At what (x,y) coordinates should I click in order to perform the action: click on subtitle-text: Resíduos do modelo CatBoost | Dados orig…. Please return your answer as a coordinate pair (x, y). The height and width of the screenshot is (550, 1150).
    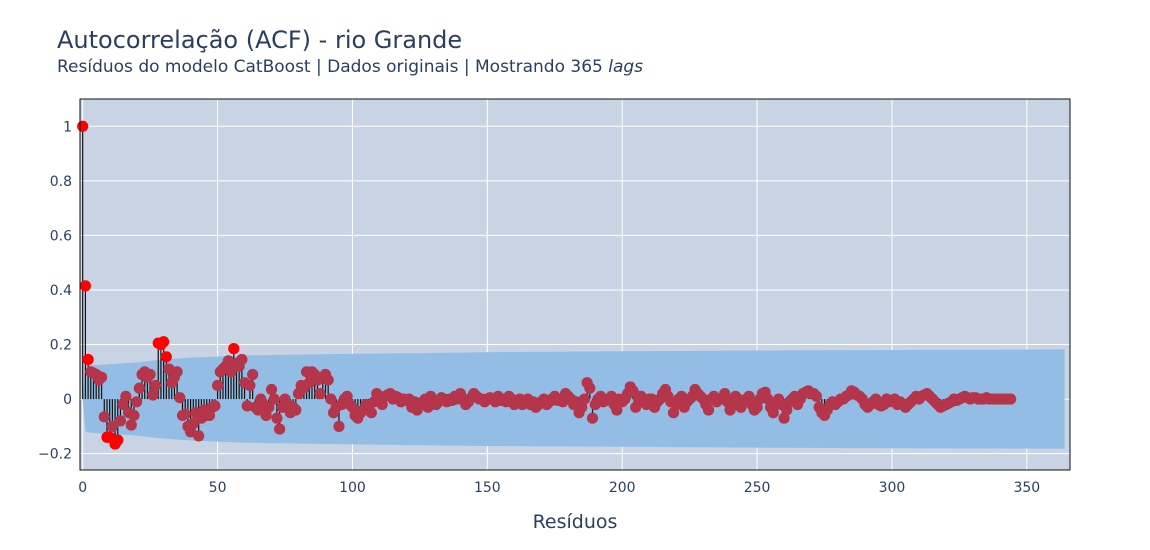
    Looking at the image, I should click on (333, 67).